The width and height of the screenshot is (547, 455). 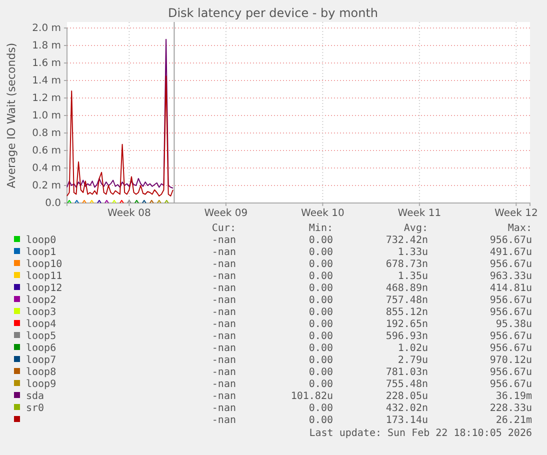 What do you see at coordinates (11, 115) in the screenshot?
I see `y-axis-title: Average IO Wait (seconds)` at bounding box center [11, 115].